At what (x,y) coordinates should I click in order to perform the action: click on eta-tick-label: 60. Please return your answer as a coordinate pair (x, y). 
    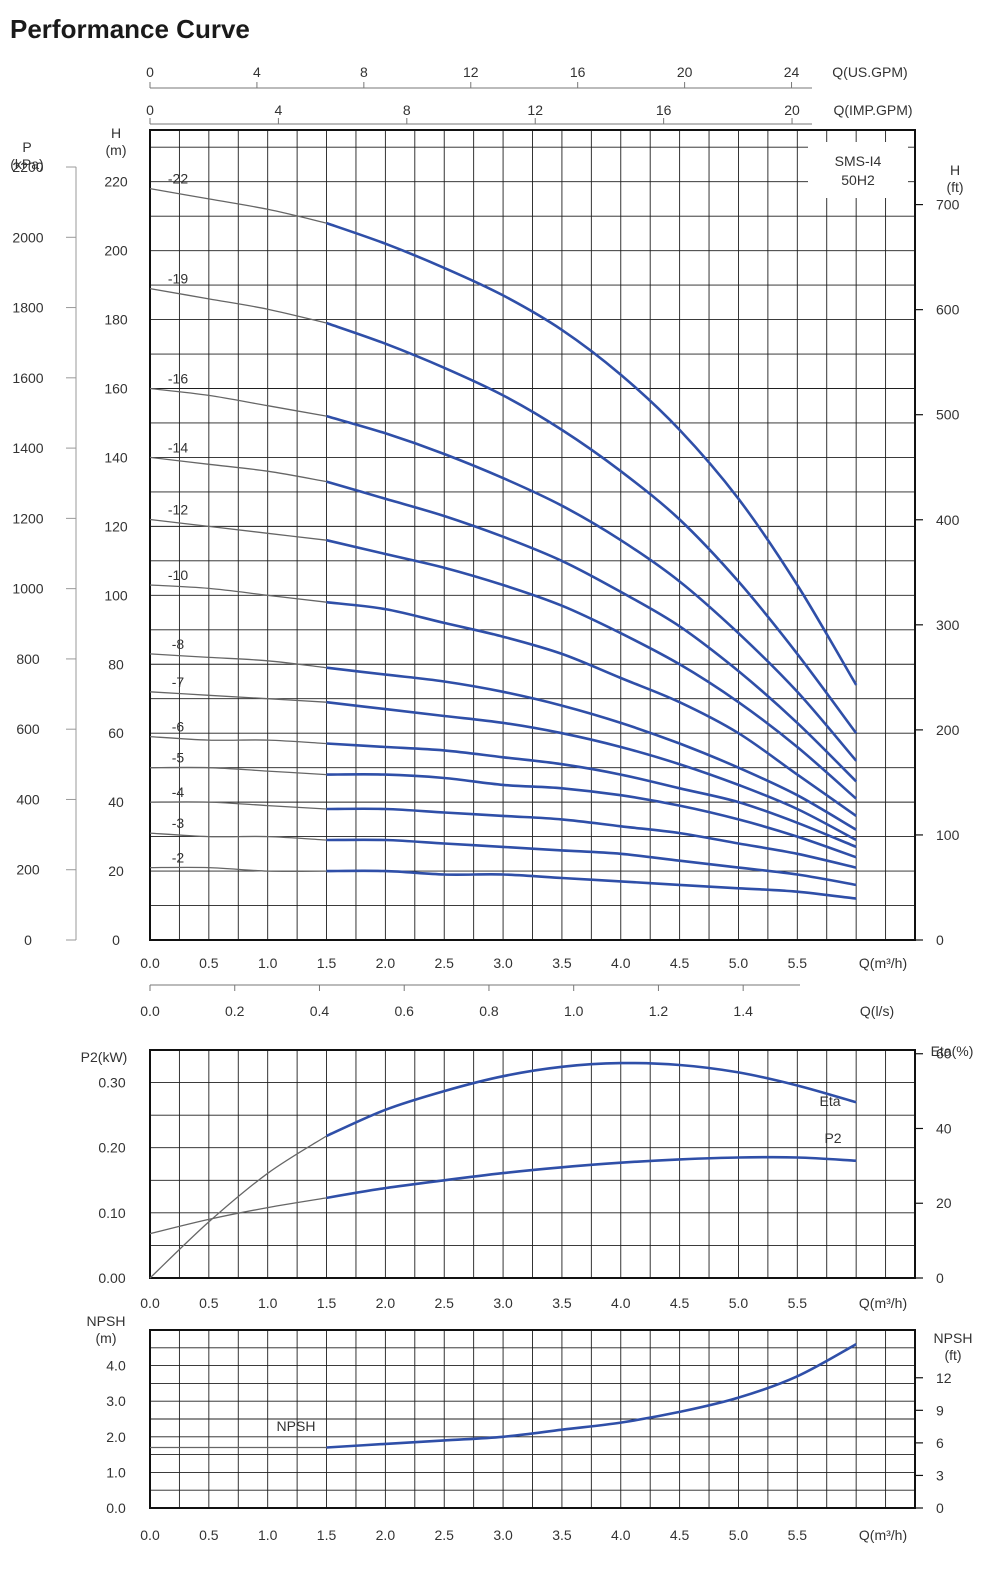
    Looking at the image, I should click on (944, 1054).